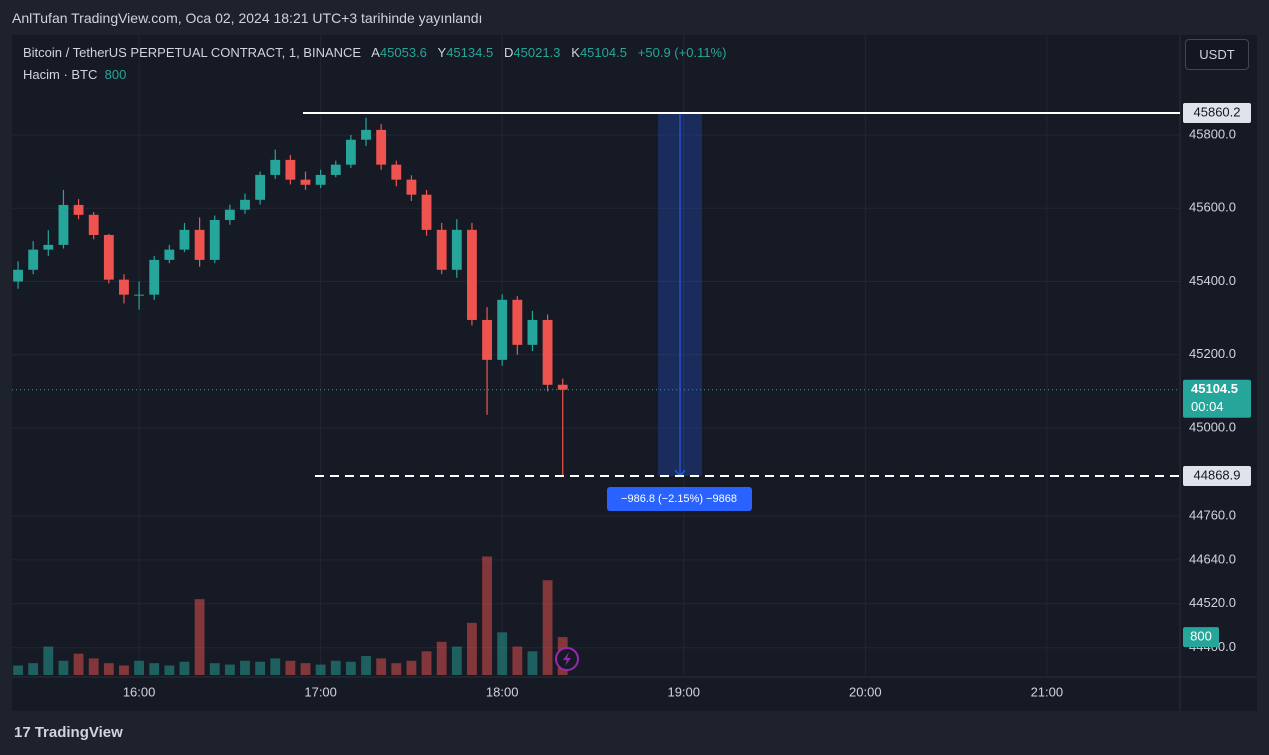 This screenshot has height=755, width=1269. I want to click on y-tick-label: 44760.0, so click(1212, 514).